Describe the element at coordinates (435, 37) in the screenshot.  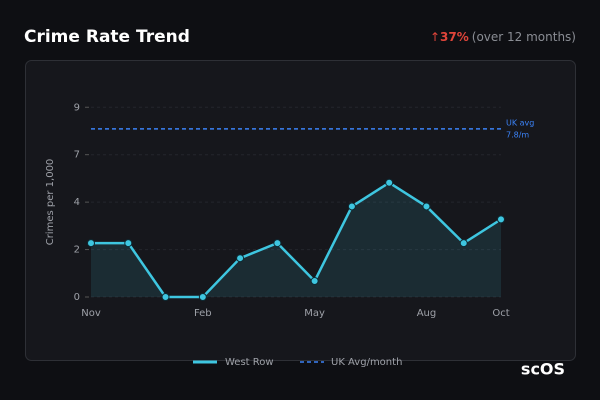
I see `arrow: ↑` at that location.